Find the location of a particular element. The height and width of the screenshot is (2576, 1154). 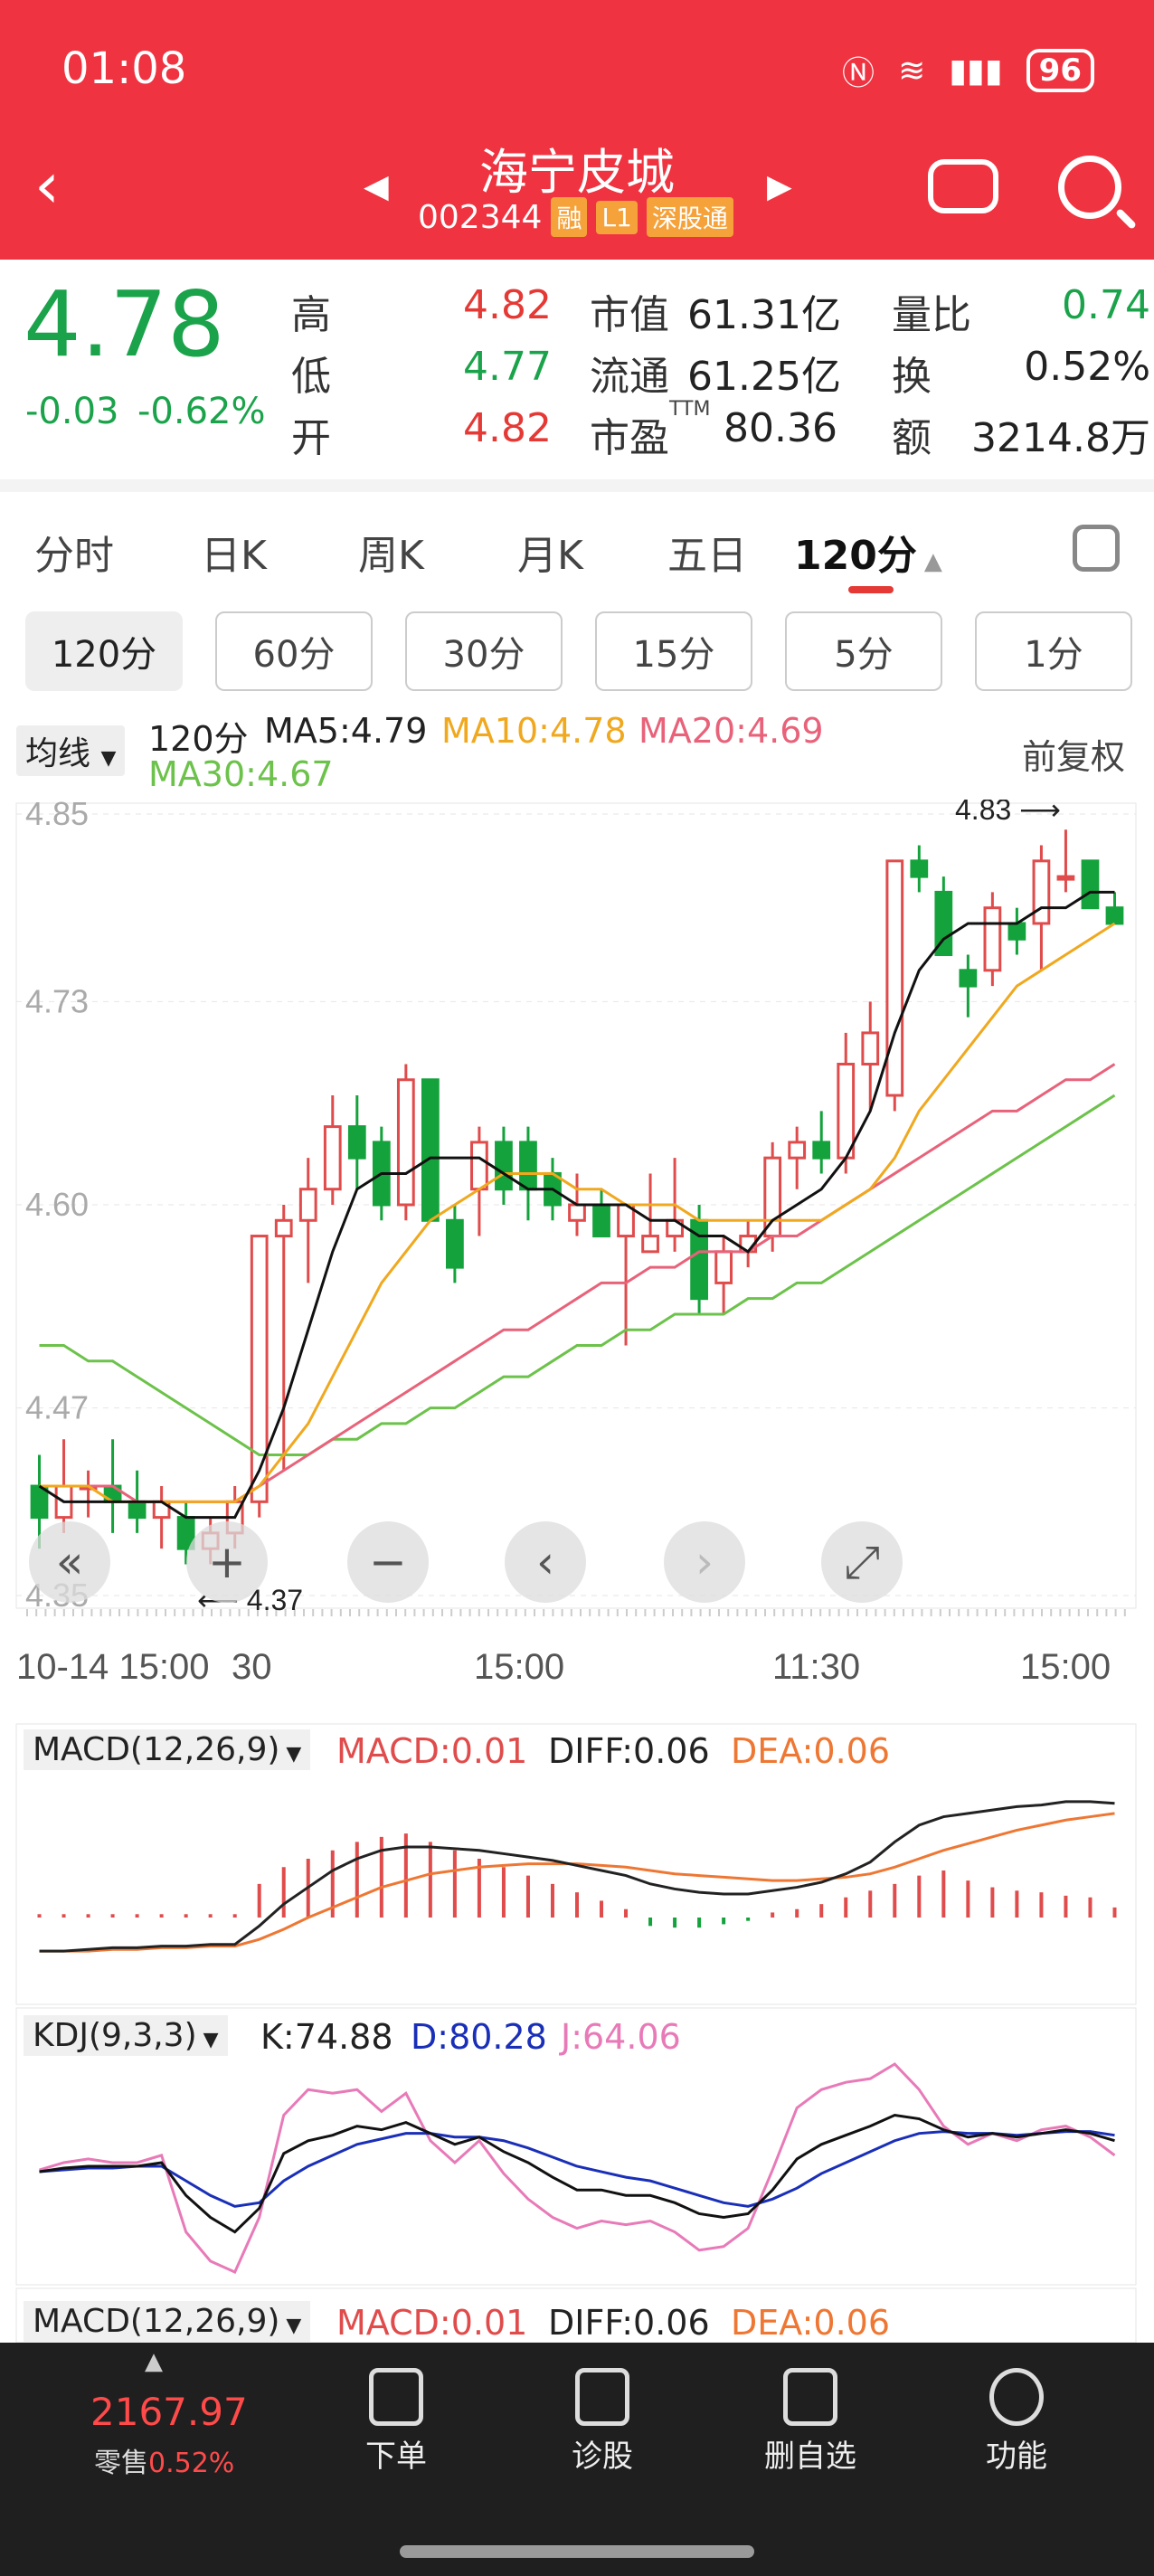

kdj-selector: KDJ(9,3,3) ▼ is located at coordinates (126, 2035).